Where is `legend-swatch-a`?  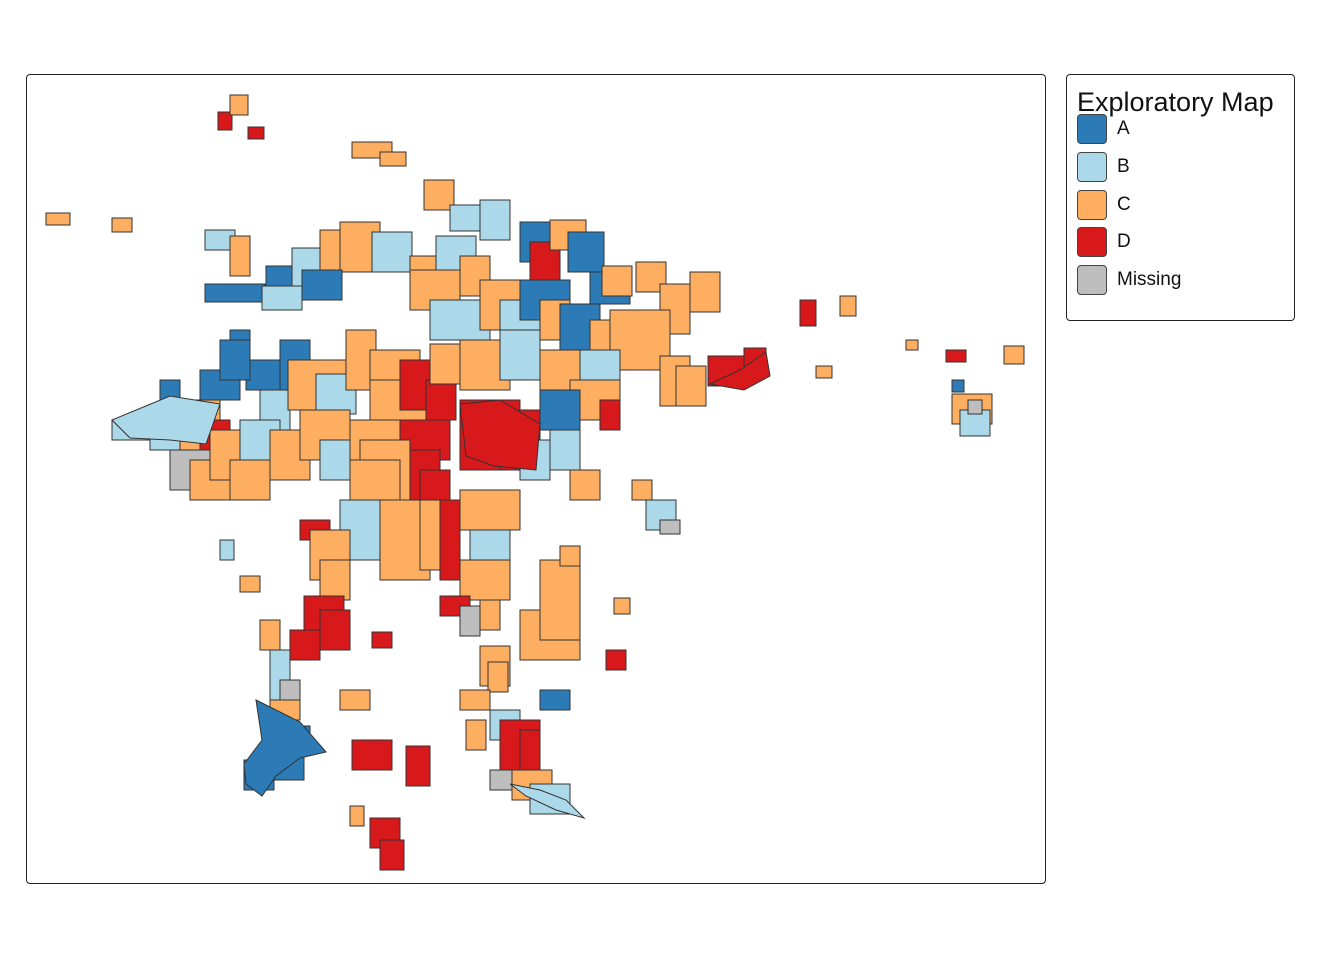
legend-swatch-a is located at coordinates (1092, 129).